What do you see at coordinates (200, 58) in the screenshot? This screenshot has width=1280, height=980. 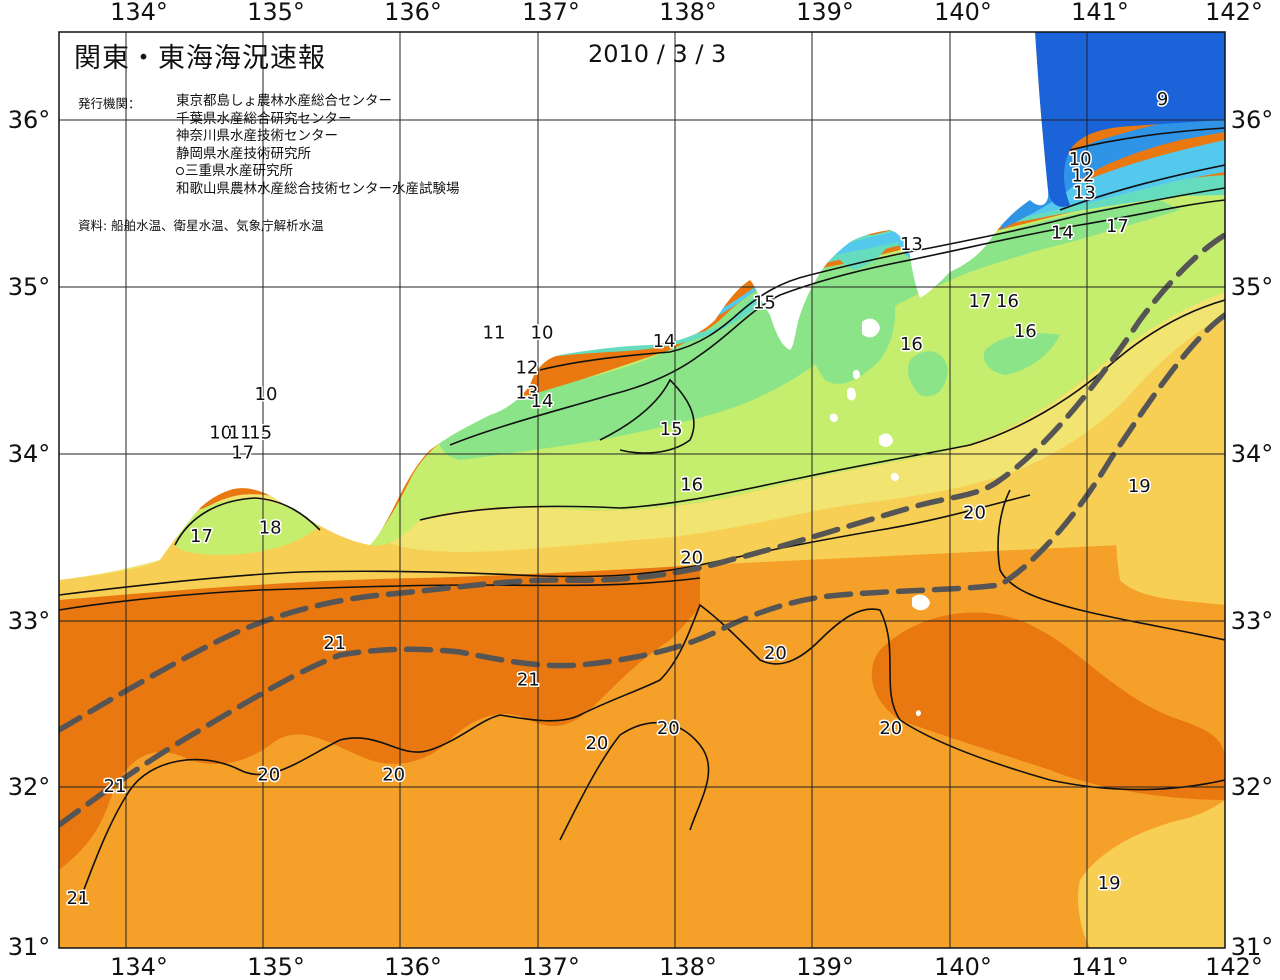 I see `map-title: 関東・東海海況速報` at bounding box center [200, 58].